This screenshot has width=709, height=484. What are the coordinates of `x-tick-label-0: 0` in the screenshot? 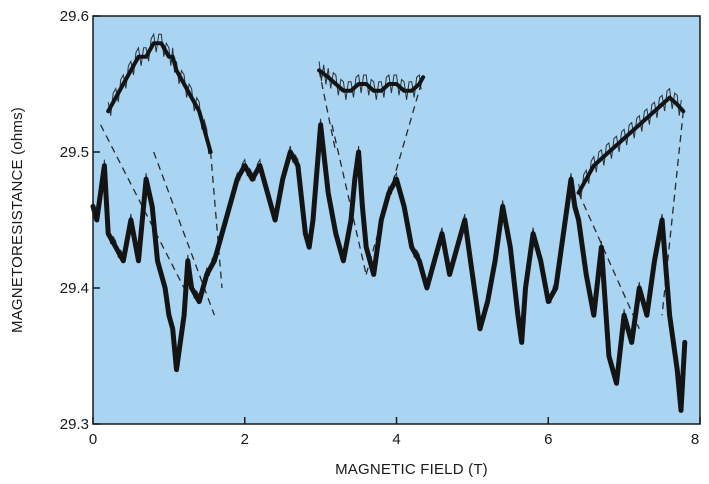 It's located at (93, 439).